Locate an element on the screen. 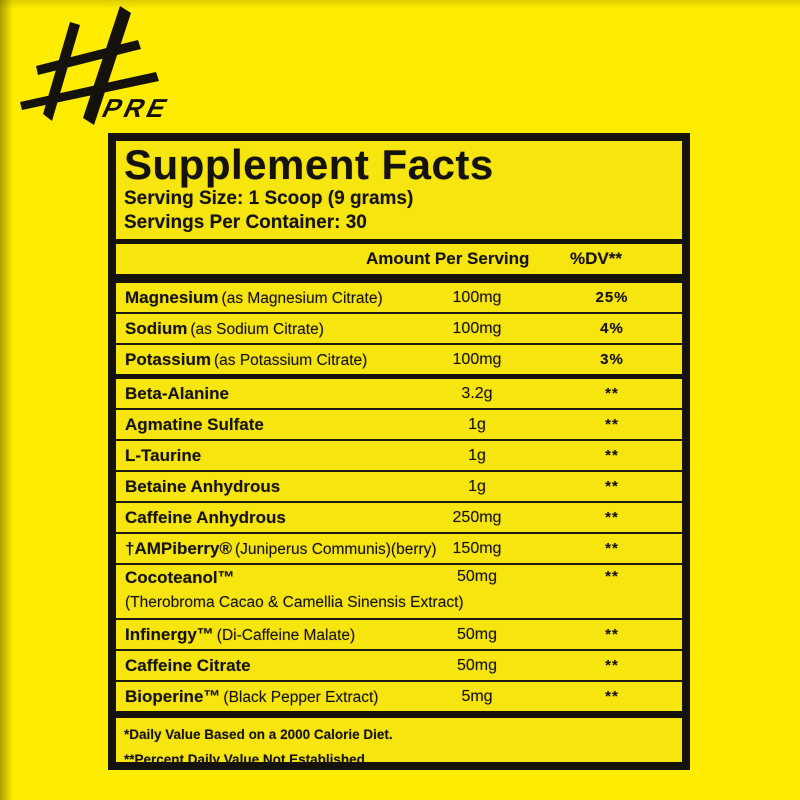 Image resolution: width=800 pixels, height=800 pixels. table-row: Bioperine™ (Black Pepper Extract) 5mg ** is located at coordinates (399, 696).